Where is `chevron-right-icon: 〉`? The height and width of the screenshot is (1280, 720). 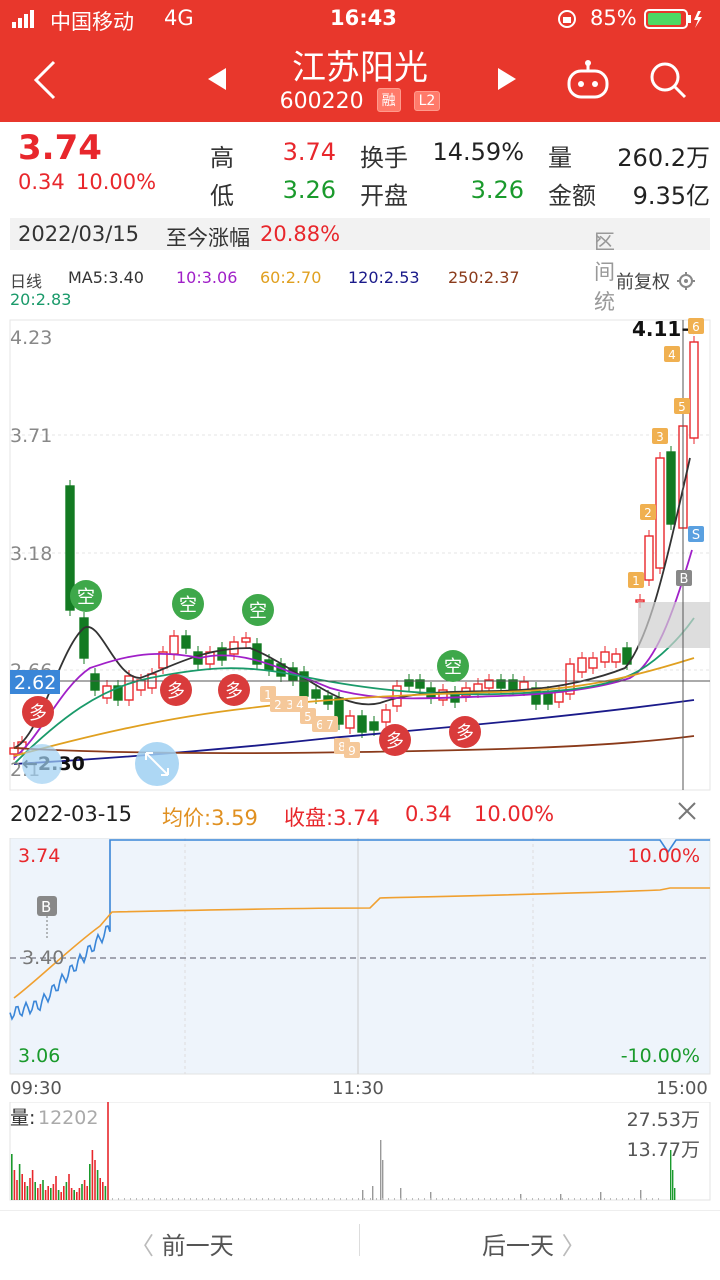 chevron-right-icon: 〉 is located at coordinates (573, 1246).